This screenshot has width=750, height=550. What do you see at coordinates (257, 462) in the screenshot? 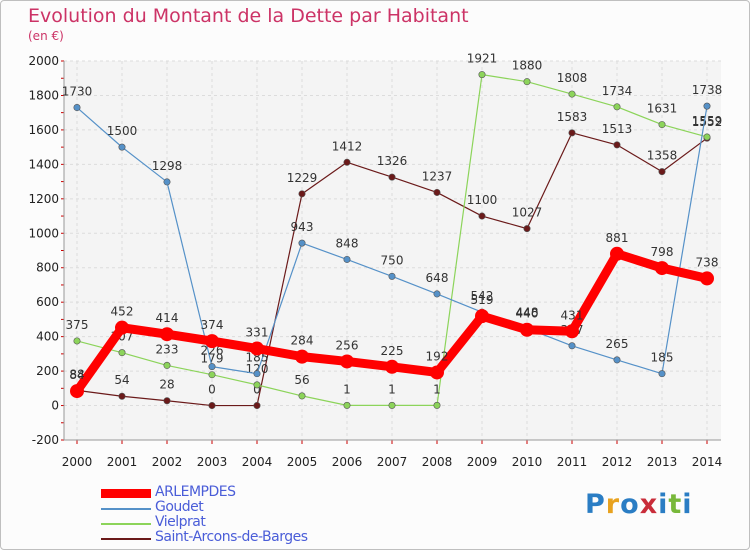
I see `x-tick-label: 2004` at bounding box center [257, 462].